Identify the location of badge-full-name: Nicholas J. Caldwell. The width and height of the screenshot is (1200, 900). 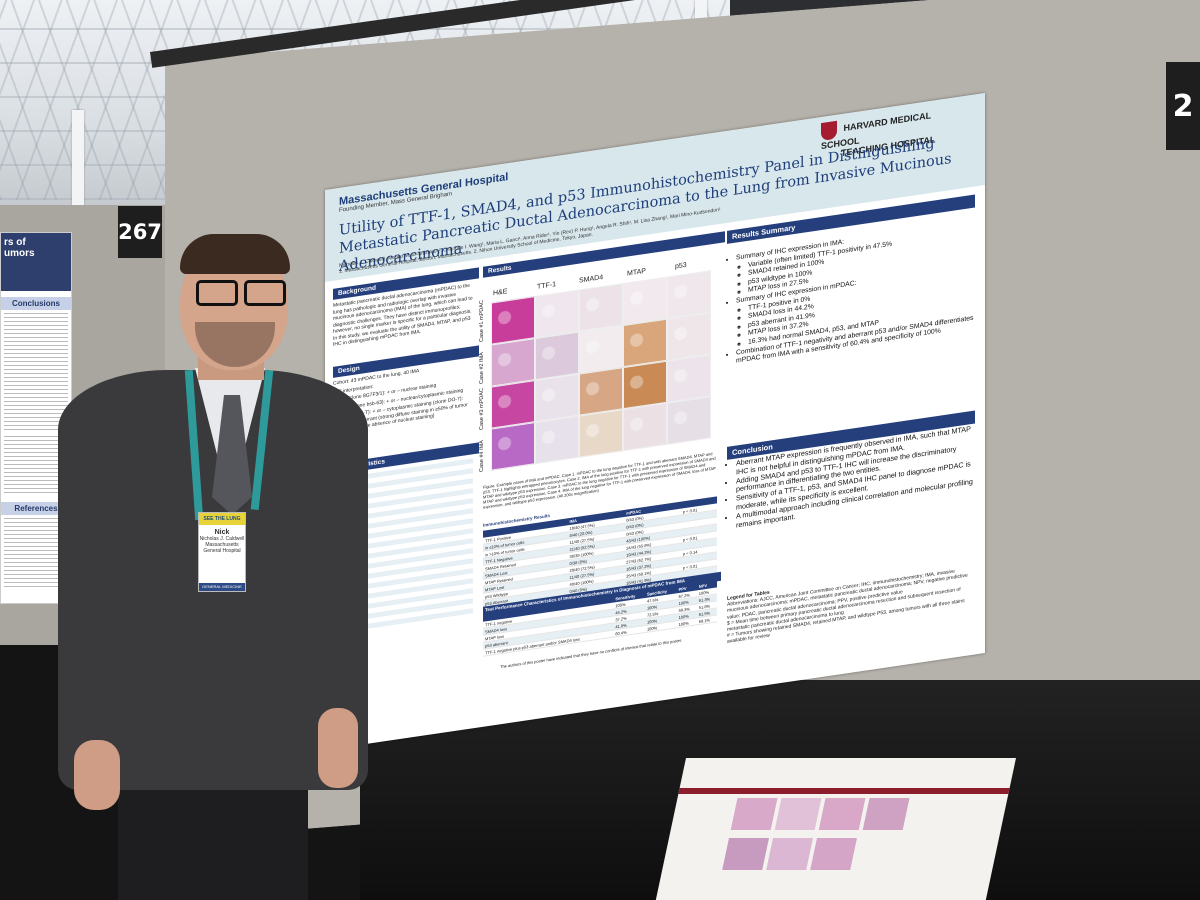
(222, 539).